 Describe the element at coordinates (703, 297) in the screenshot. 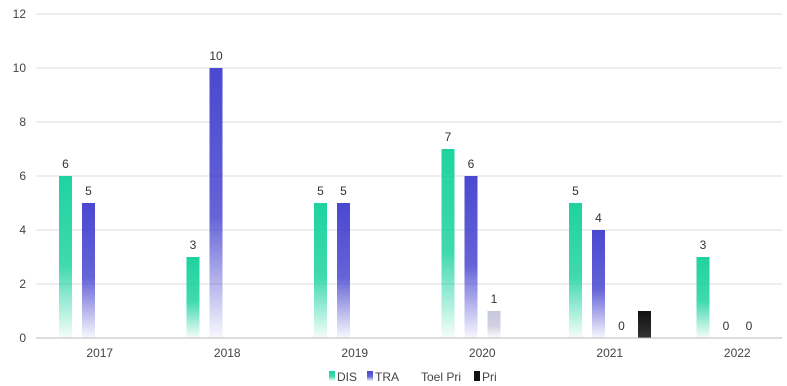

I see `bar-dis-2022` at that location.